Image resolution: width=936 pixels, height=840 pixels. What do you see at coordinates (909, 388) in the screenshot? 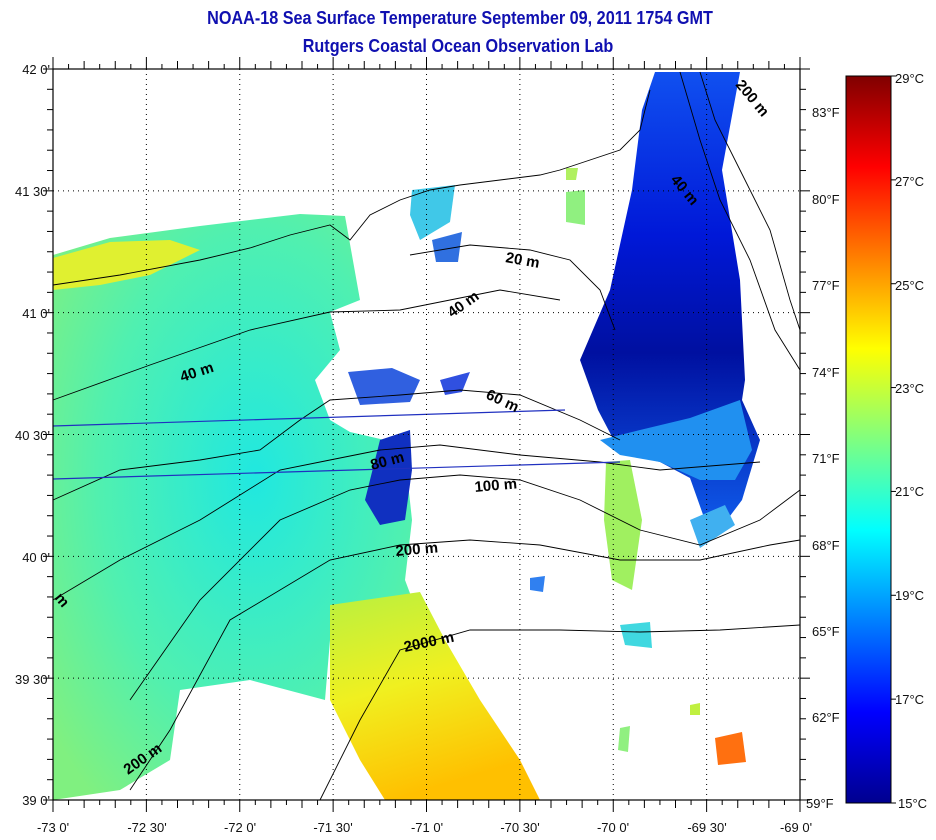
I see `c-label: 23°C` at bounding box center [909, 388].